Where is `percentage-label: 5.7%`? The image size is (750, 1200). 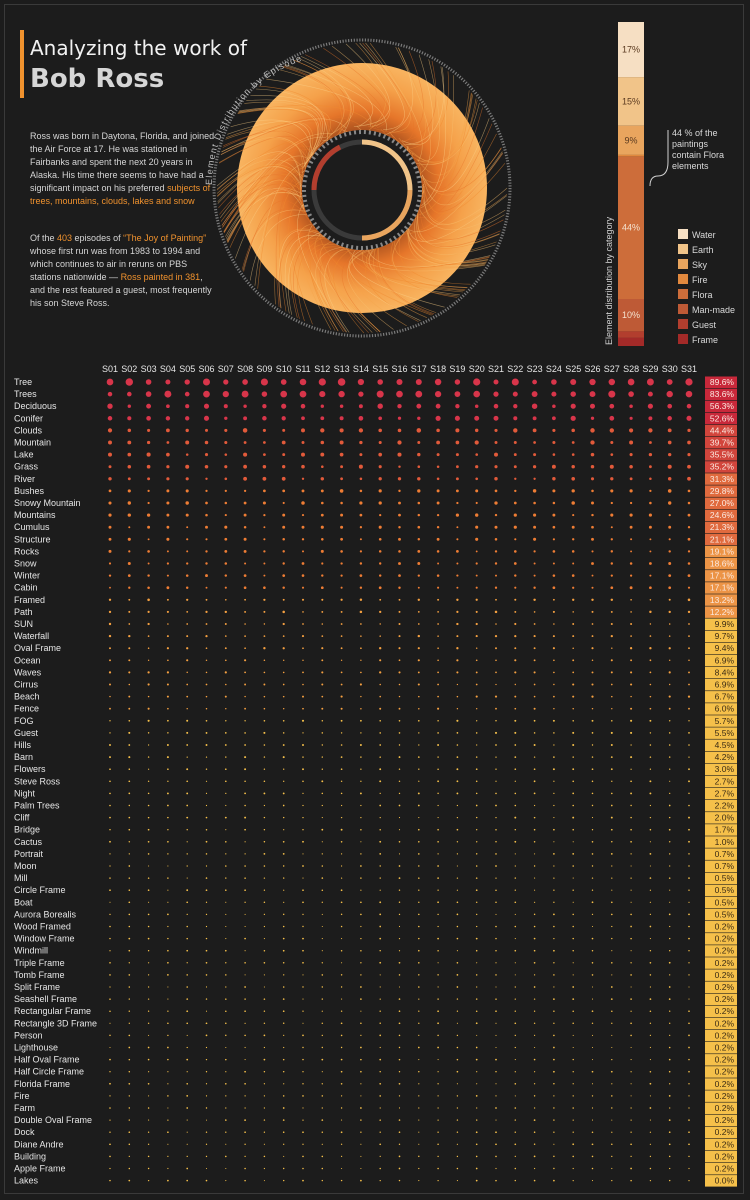 percentage-label: 5.7% is located at coordinates (725, 721).